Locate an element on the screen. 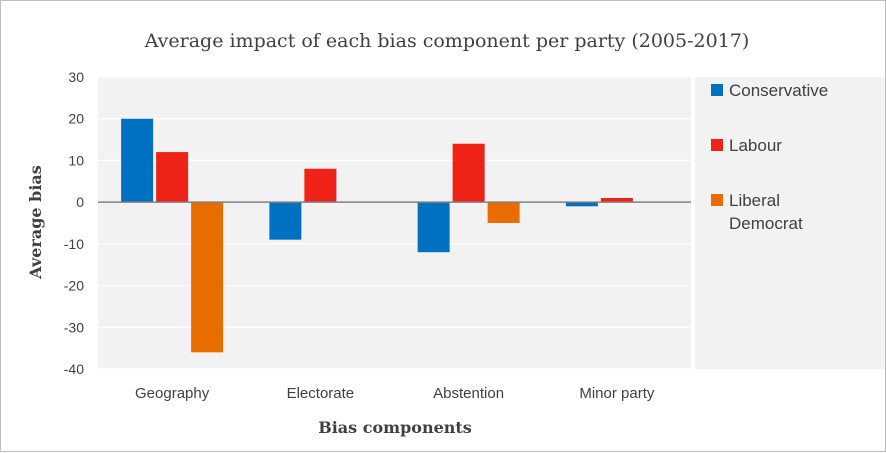 Image resolution: width=886 pixels, height=453 pixels. legend-label: Conservative is located at coordinates (778, 90).